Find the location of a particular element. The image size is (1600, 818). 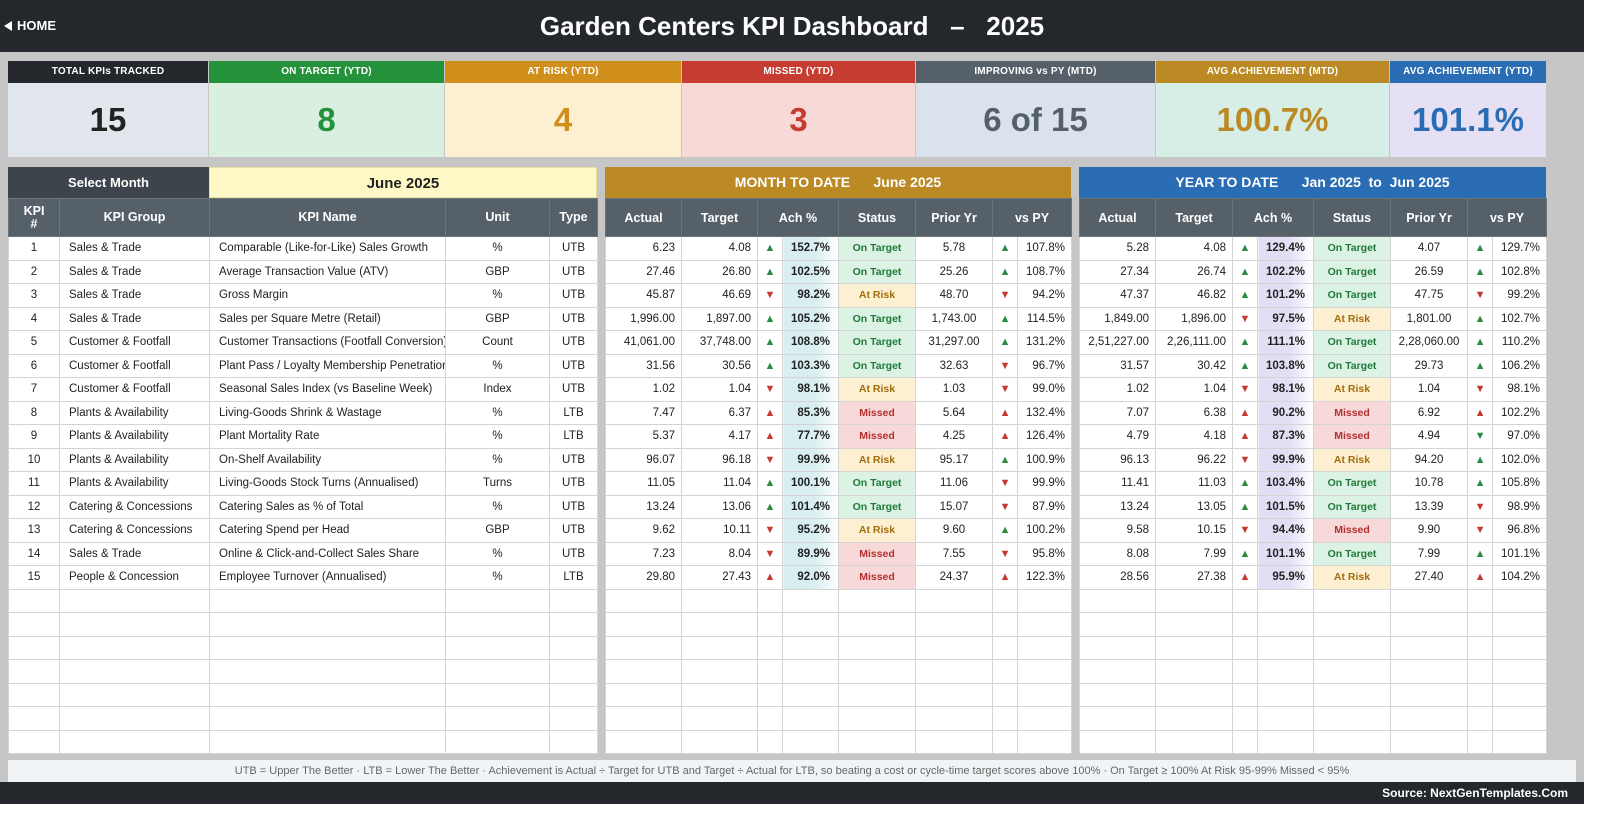

target-value: 7.99 is located at coordinates (1194, 553).